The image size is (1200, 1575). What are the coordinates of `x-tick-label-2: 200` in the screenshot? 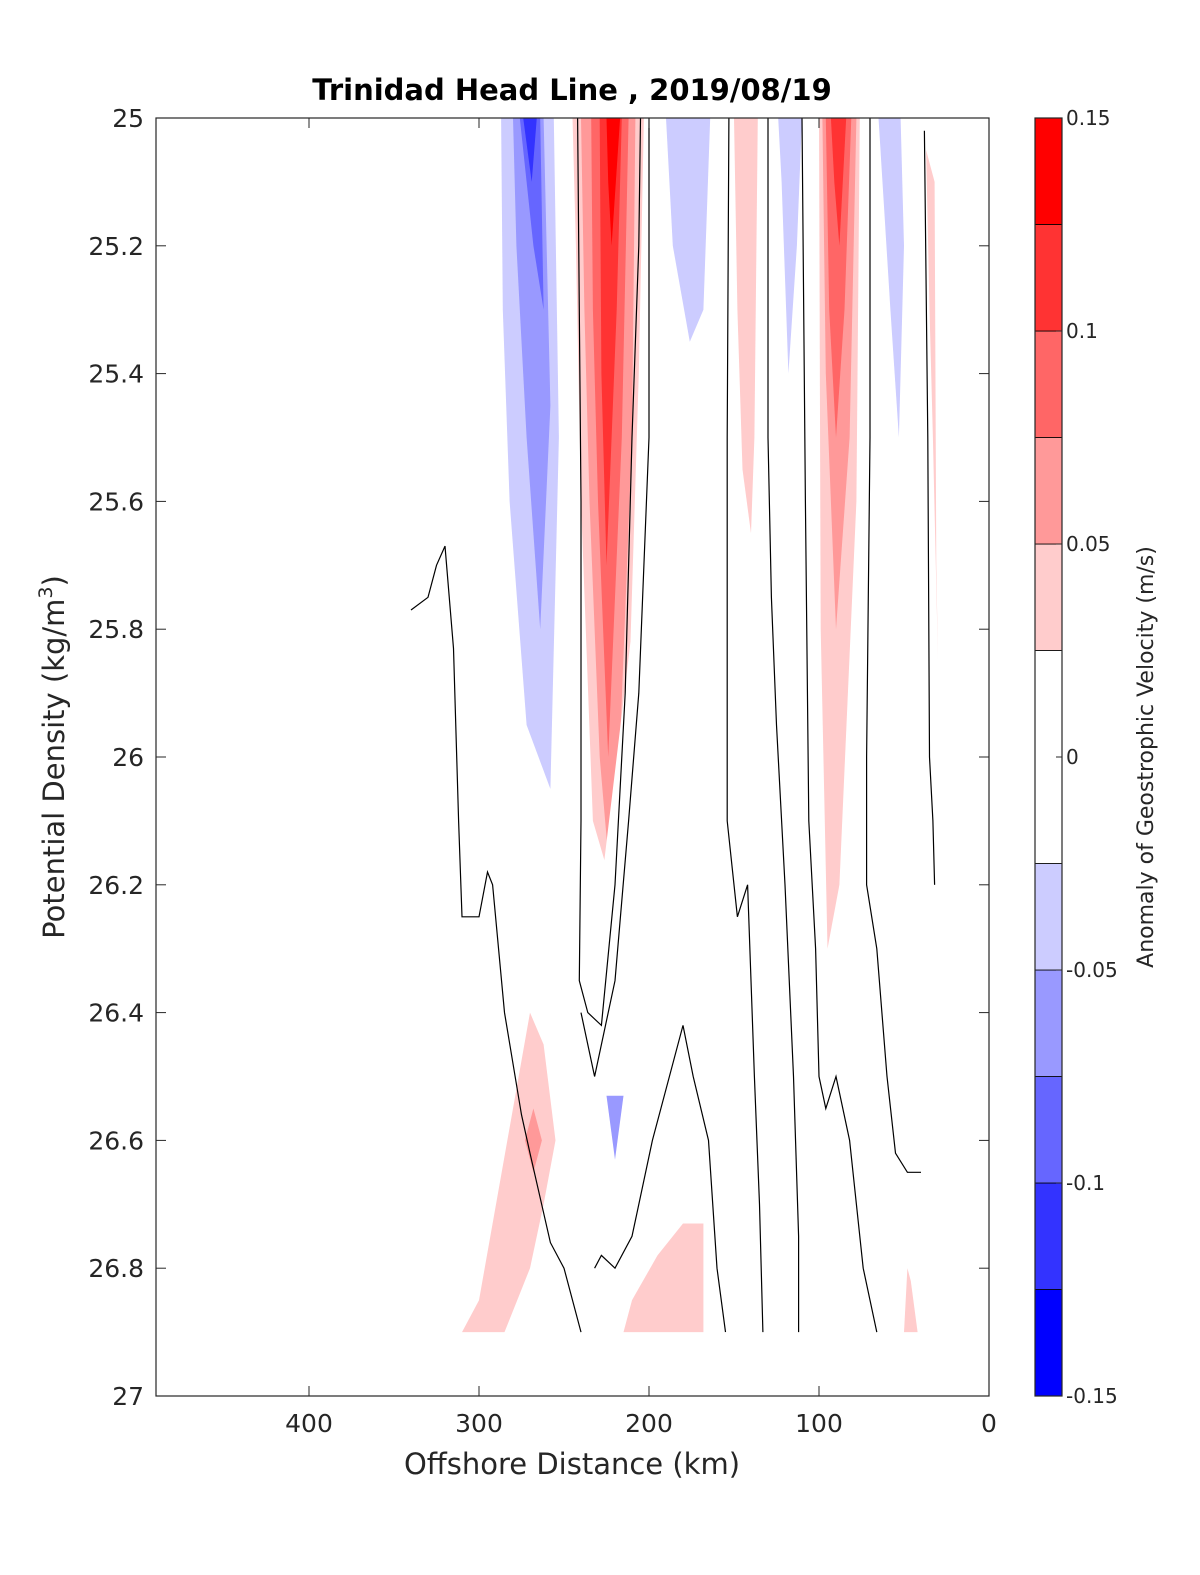 It's located at (649, 1423).